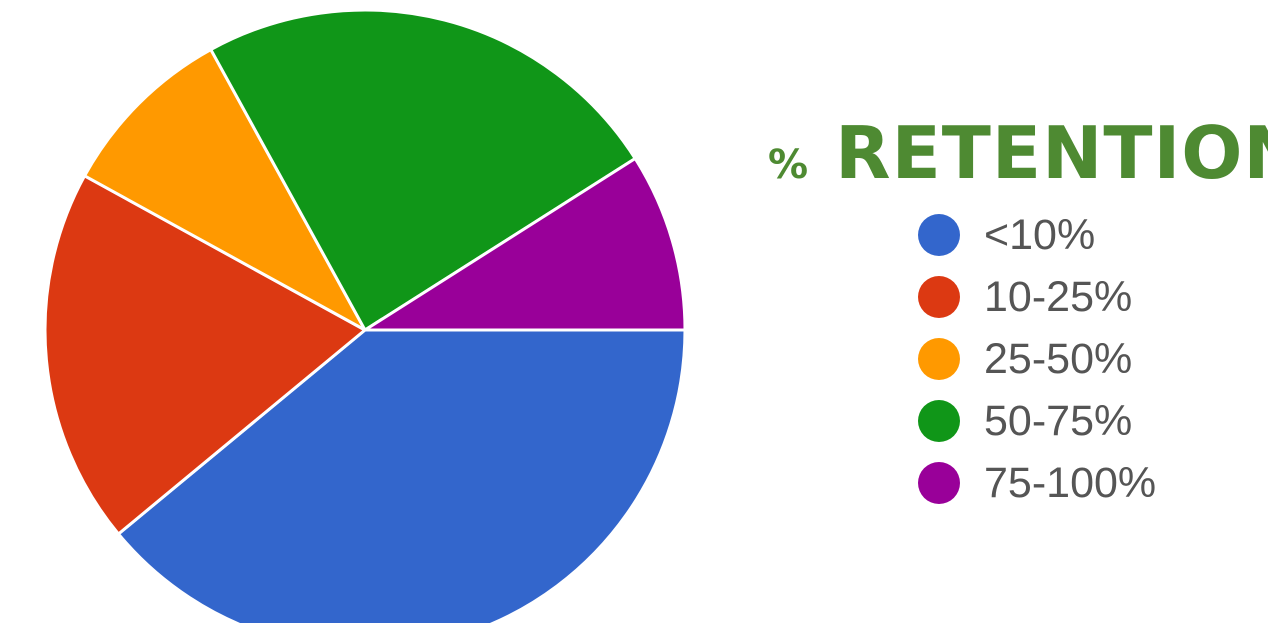 Image resolution: width=1275 pixels, height=623 pixels. I want to click on legend-item: 10-25%, so click(1088, 297).